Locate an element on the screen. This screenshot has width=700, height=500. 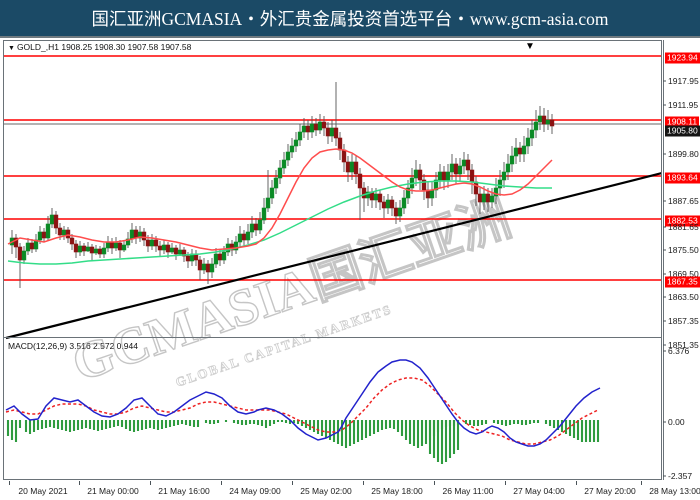
price-tick-label: 1857.35 is located at coordinates (683, 321).